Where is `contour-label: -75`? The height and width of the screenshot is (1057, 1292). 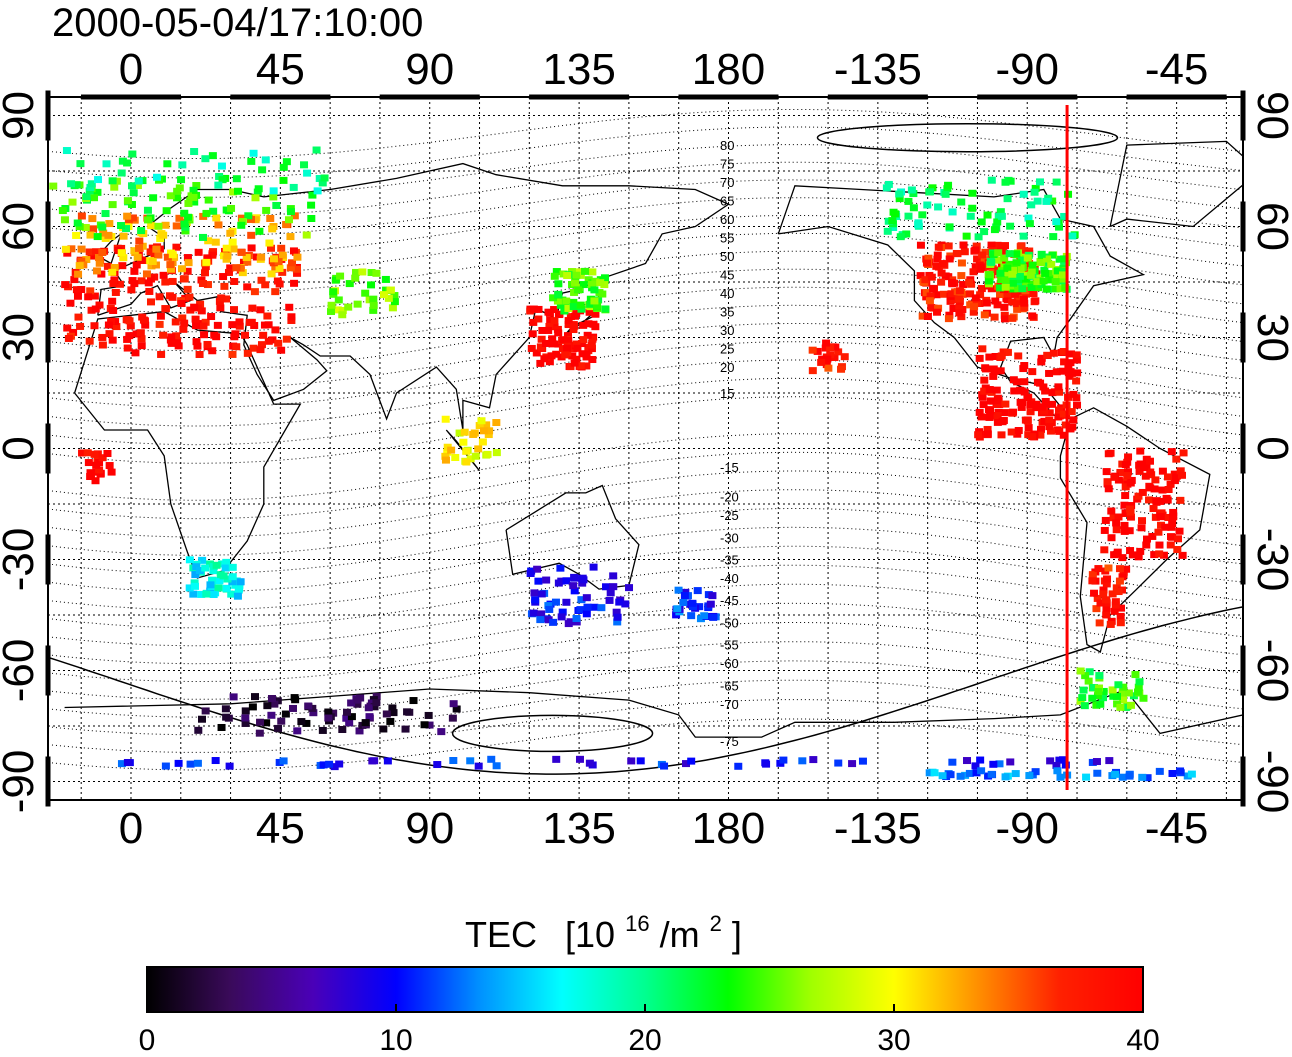
contour-label: -75 is located at coordinates (729, 741).